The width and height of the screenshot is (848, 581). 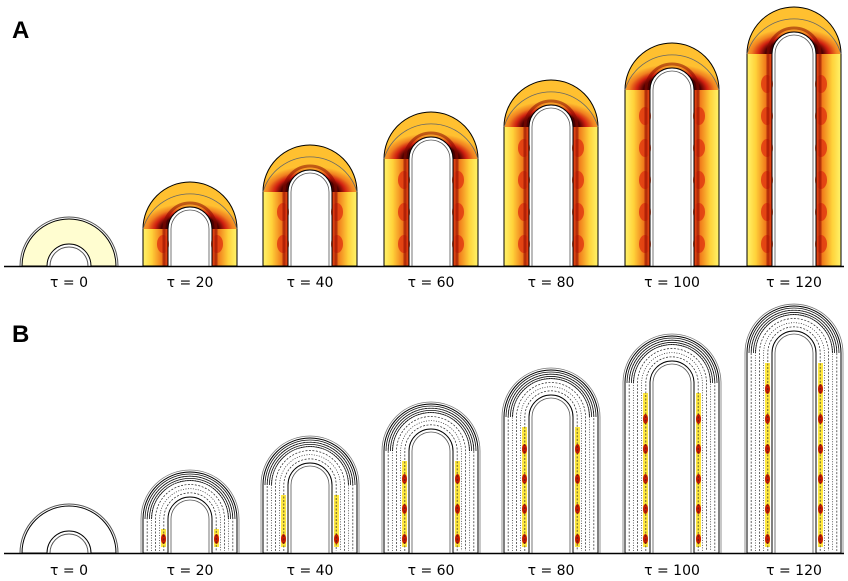 What do you see at coordinates (20, 334) in the screenshot?
I see `panel-label-b: B` at bounding box center [20, 334].